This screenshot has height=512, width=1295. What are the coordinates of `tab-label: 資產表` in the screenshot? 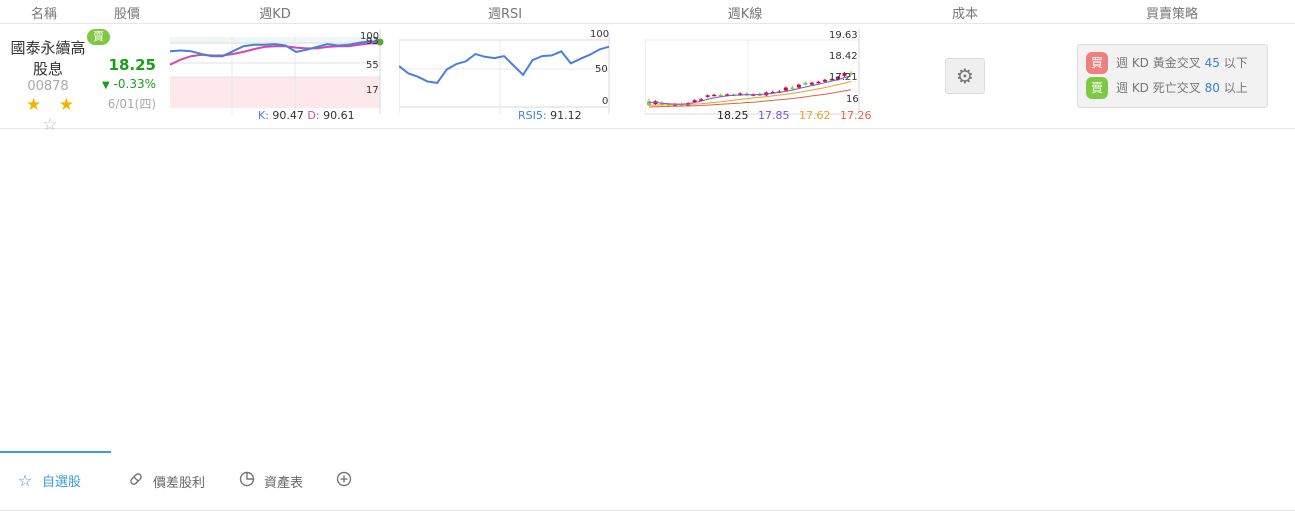 It's located at (284, 483).